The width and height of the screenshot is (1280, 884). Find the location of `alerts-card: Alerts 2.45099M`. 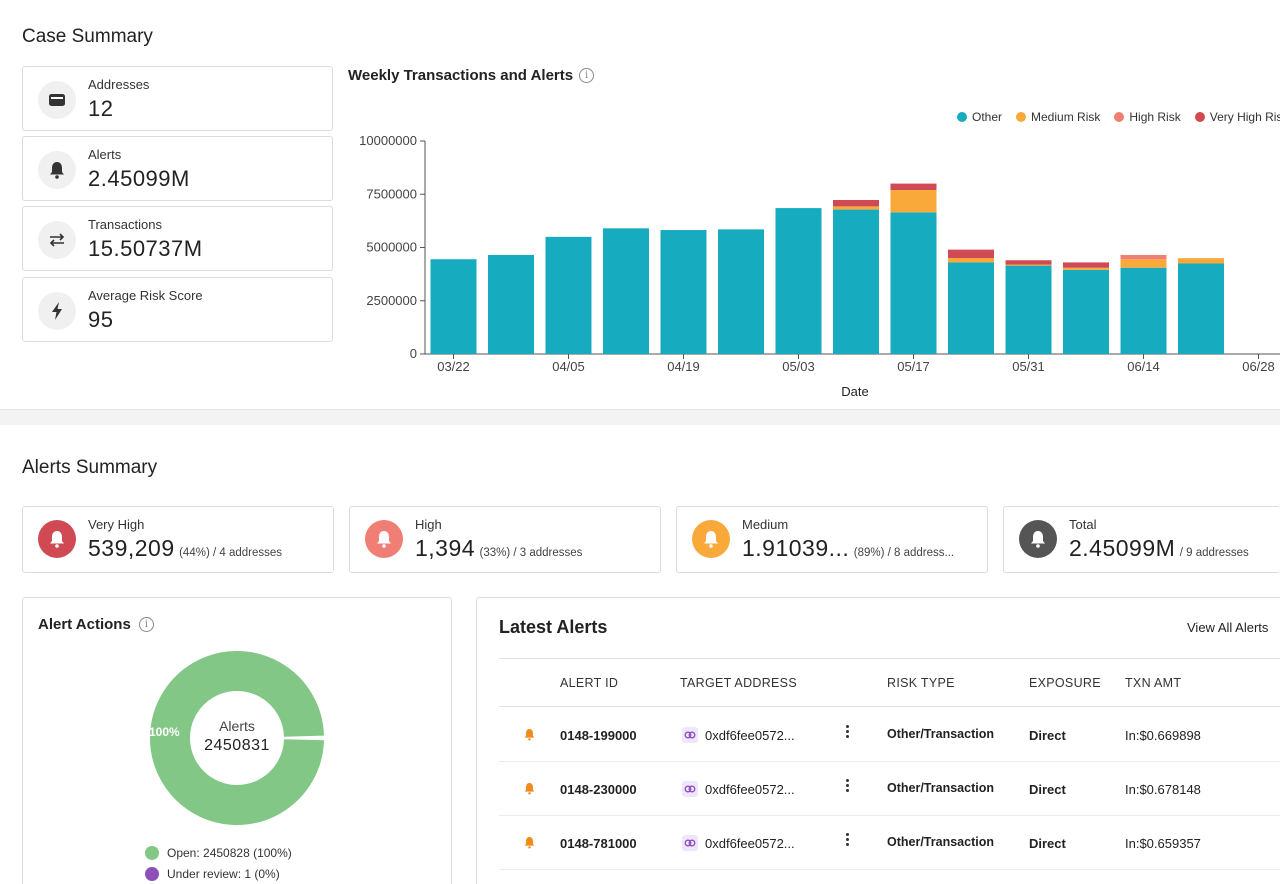

alerts-card: Alerts 2.45099M is located at coordinates (177, 168).